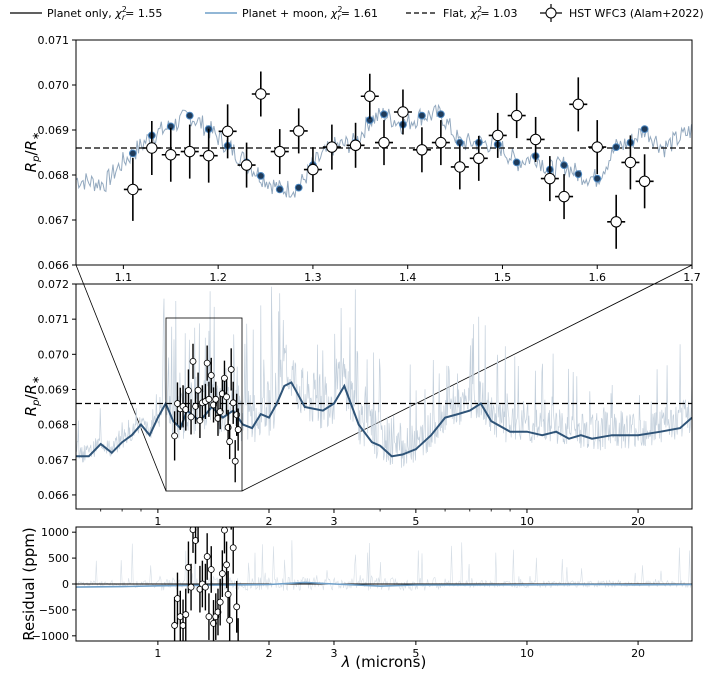  What do you see at coordinates (268, 653) in the screenshot?
I see `bot-x-tick-label: 2` at bounding box center [268, 653].